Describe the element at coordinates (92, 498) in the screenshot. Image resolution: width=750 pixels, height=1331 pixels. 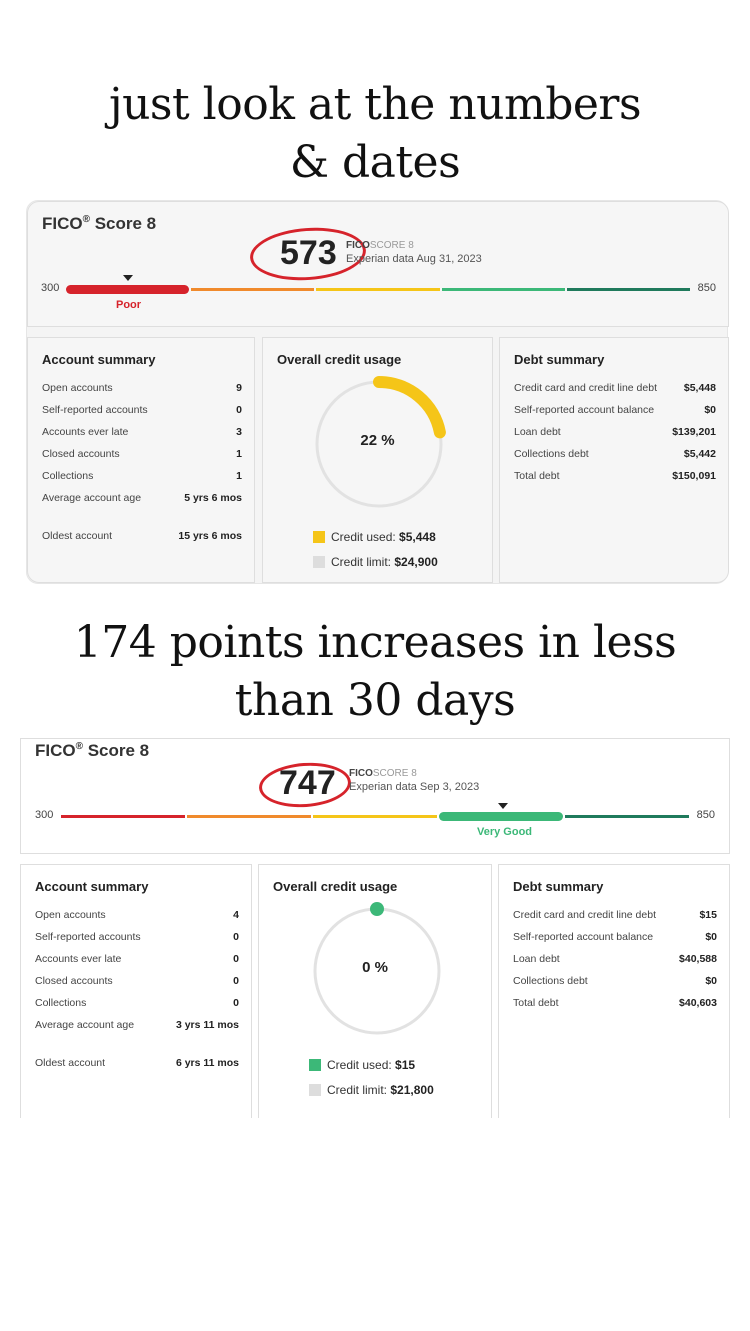
I see `row-label: Average account age` at that location.